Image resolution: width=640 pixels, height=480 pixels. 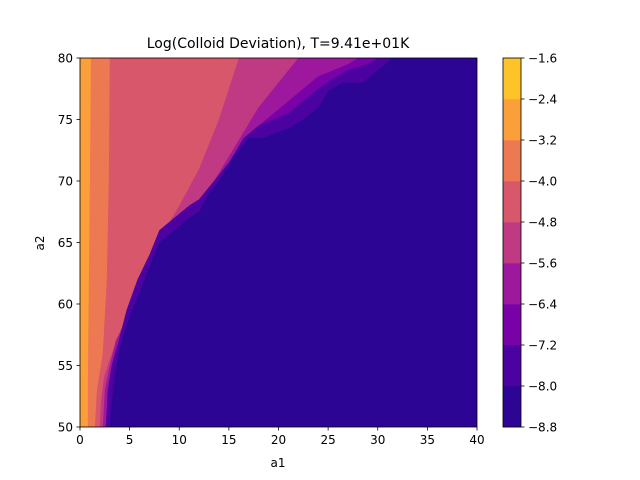 What do you see at coordinates (542, 141) in the screenshot?
I see `colorbar-tick-label: −3.2` at bounding box center [542, 141].